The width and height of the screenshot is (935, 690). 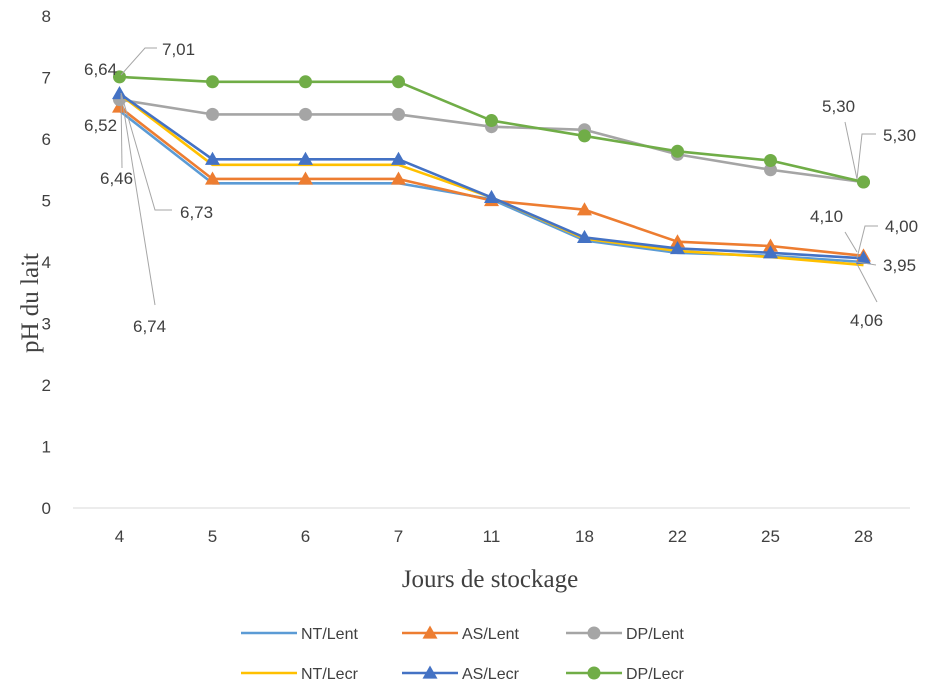 What do you see at coordinates (329, 634) in the screenshot?
I see `legend-label-nt-lent: NT/Lent` at bounding box center [329, 634].